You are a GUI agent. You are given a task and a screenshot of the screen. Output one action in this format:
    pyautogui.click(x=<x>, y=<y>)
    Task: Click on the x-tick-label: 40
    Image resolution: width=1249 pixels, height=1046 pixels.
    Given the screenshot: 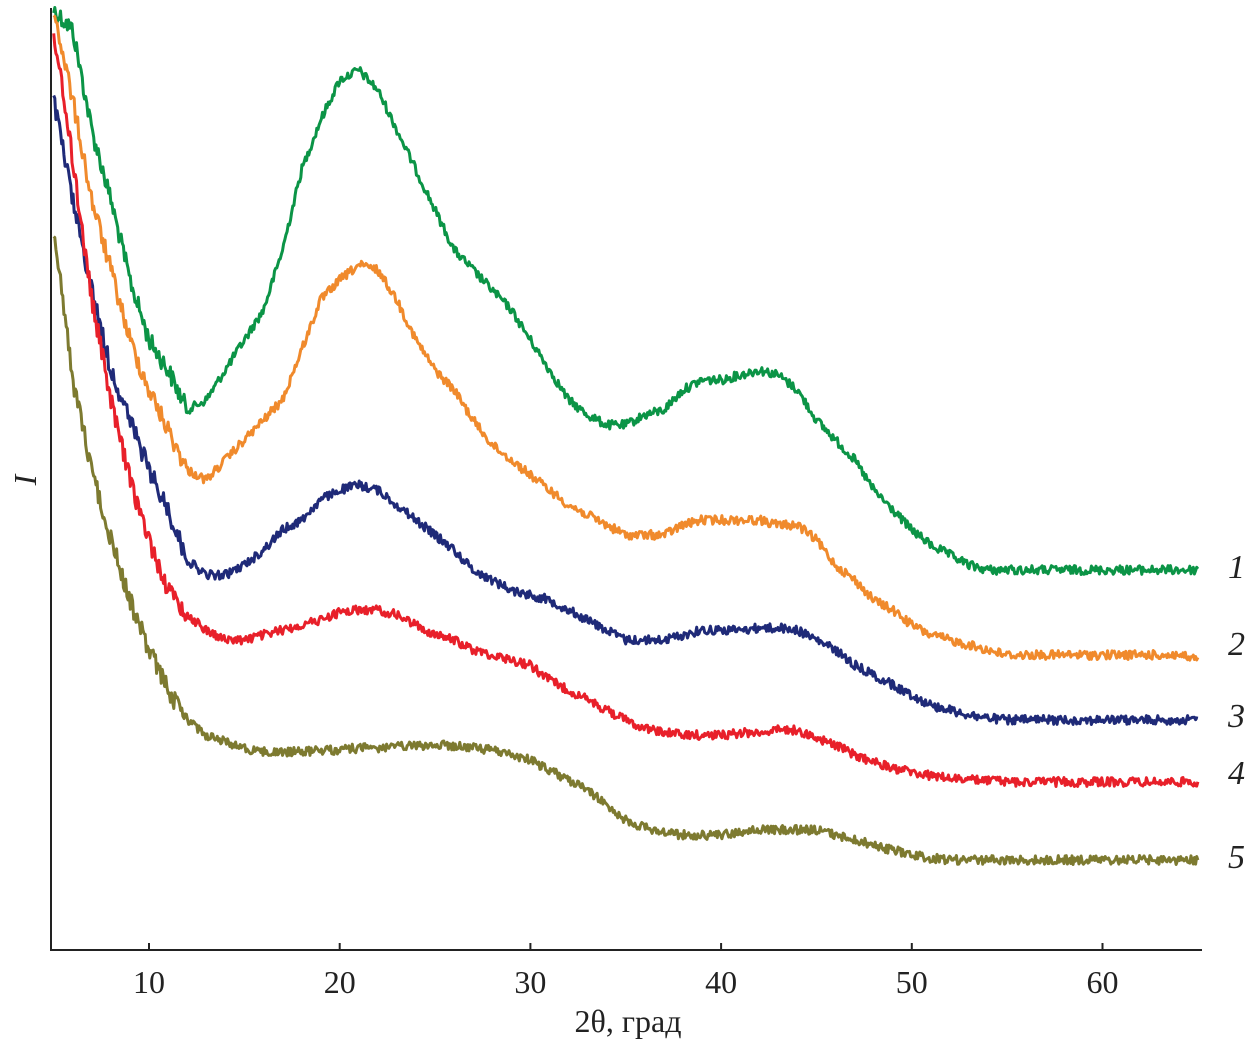 What is the action you would take?
    pyautogui.click(x=721, y=982)
    